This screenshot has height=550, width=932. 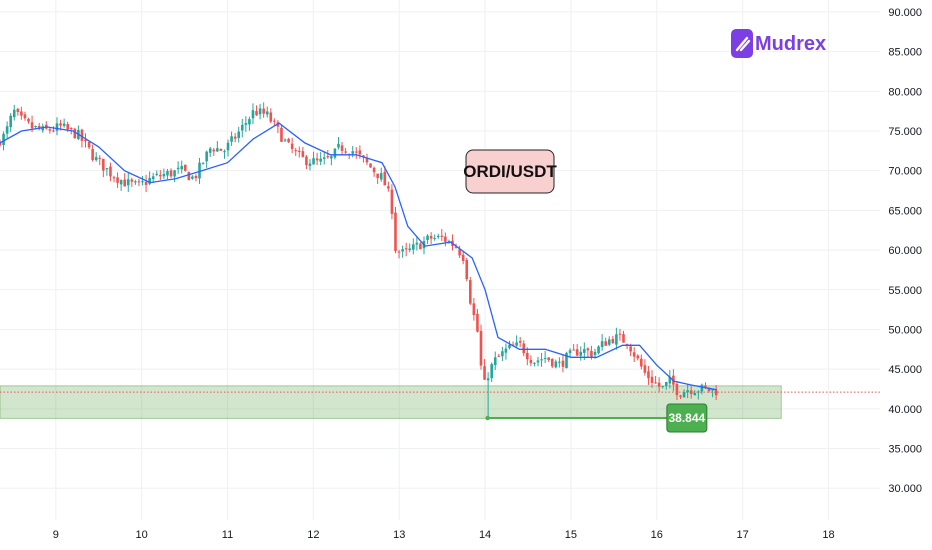 I want to click on title-box: ORDI/USDT, so click(x=510, y=171).